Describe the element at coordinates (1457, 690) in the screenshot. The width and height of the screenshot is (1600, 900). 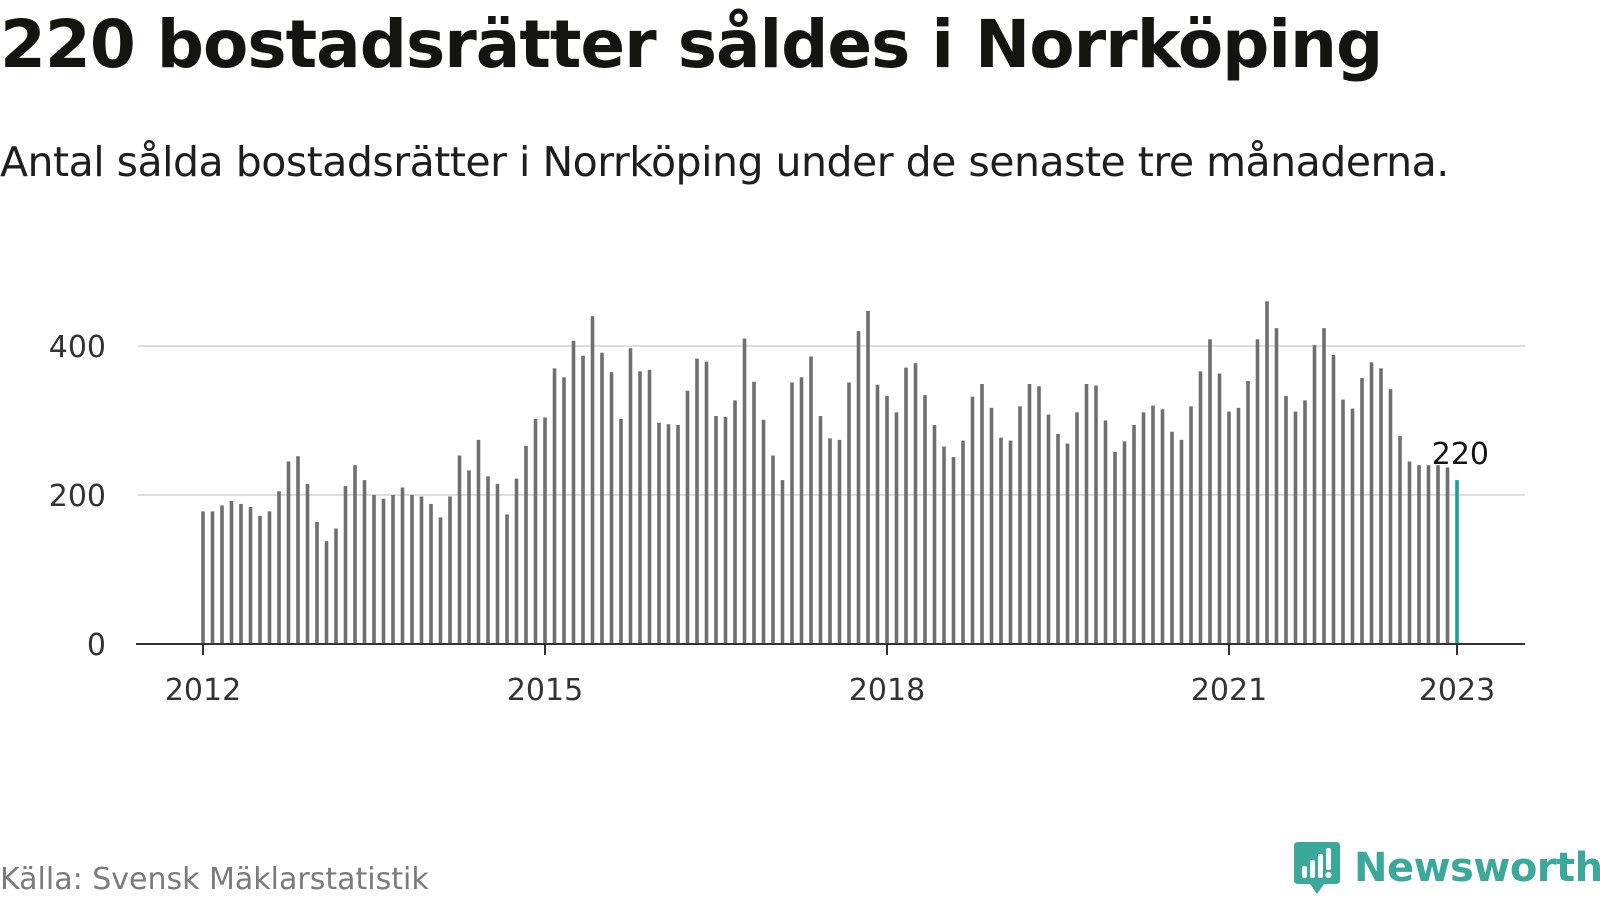
I see `x-tick-label: 2023` at that location.